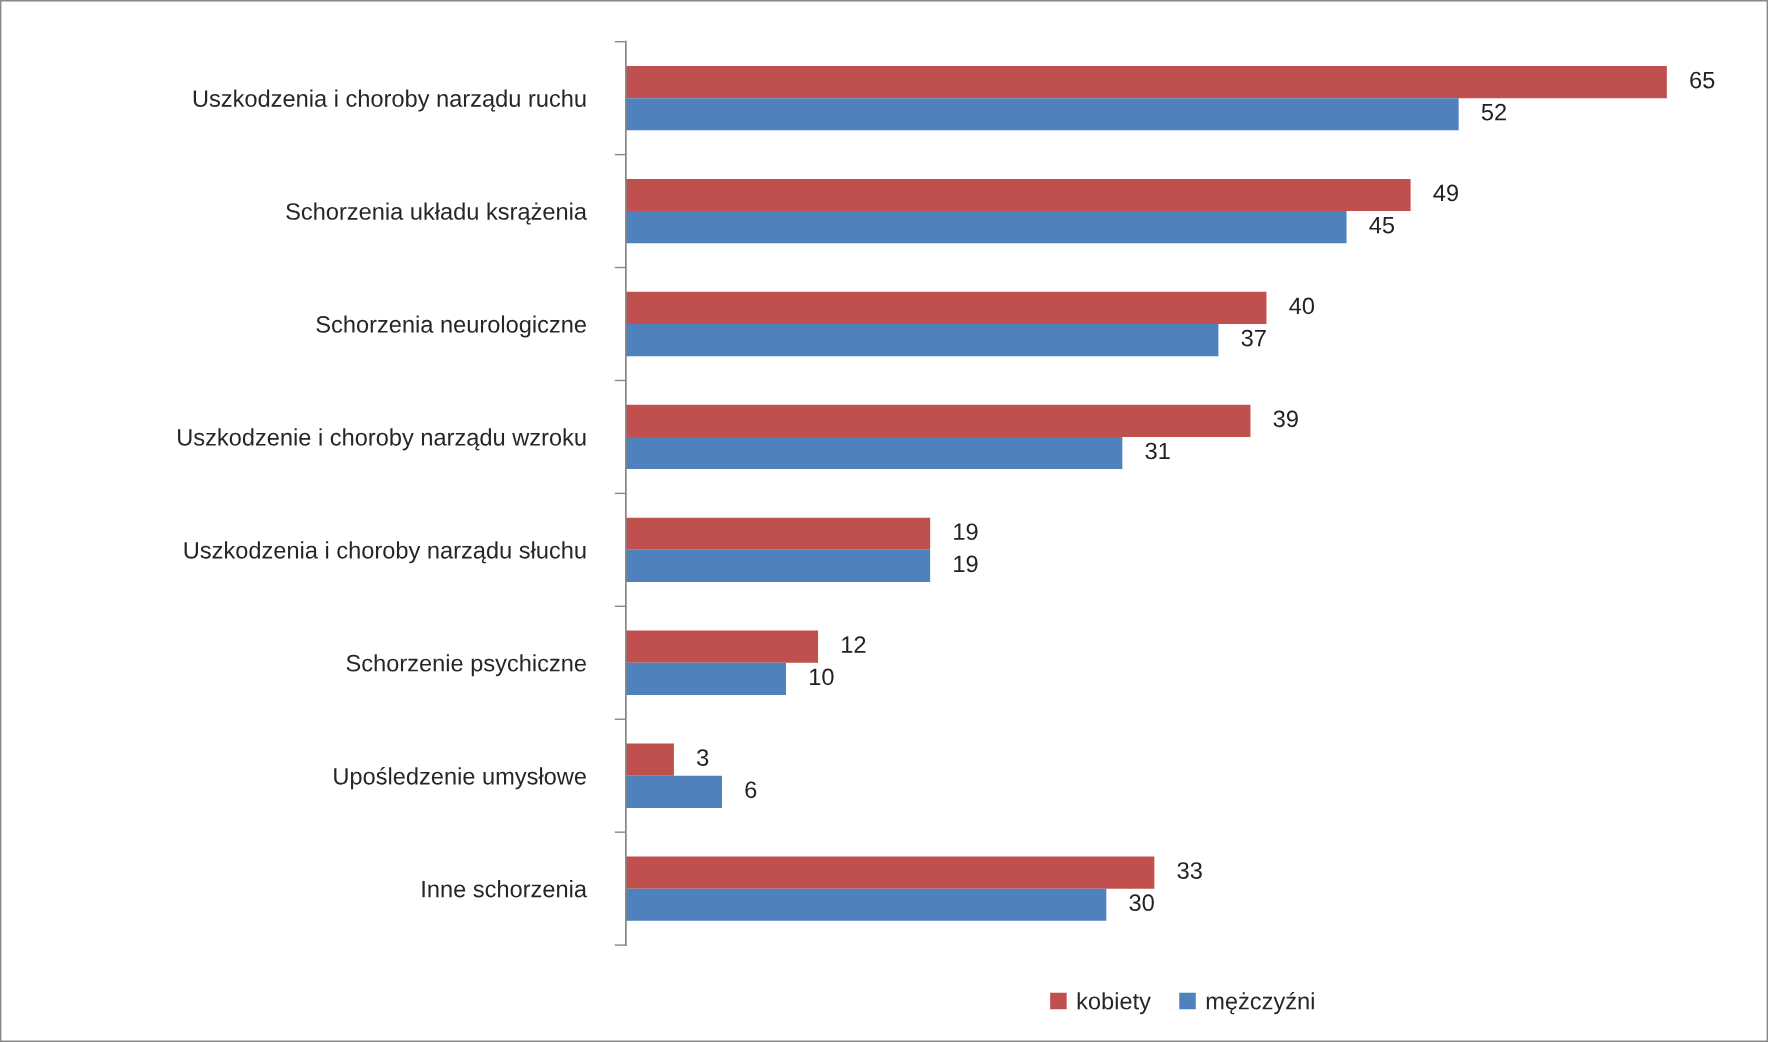 The width and height of the screenshot is (1768, 1042). What do you see at coordinates (751, 790) in the screenshot?
I see `data-label: 6` at bounding box center [751, 790].